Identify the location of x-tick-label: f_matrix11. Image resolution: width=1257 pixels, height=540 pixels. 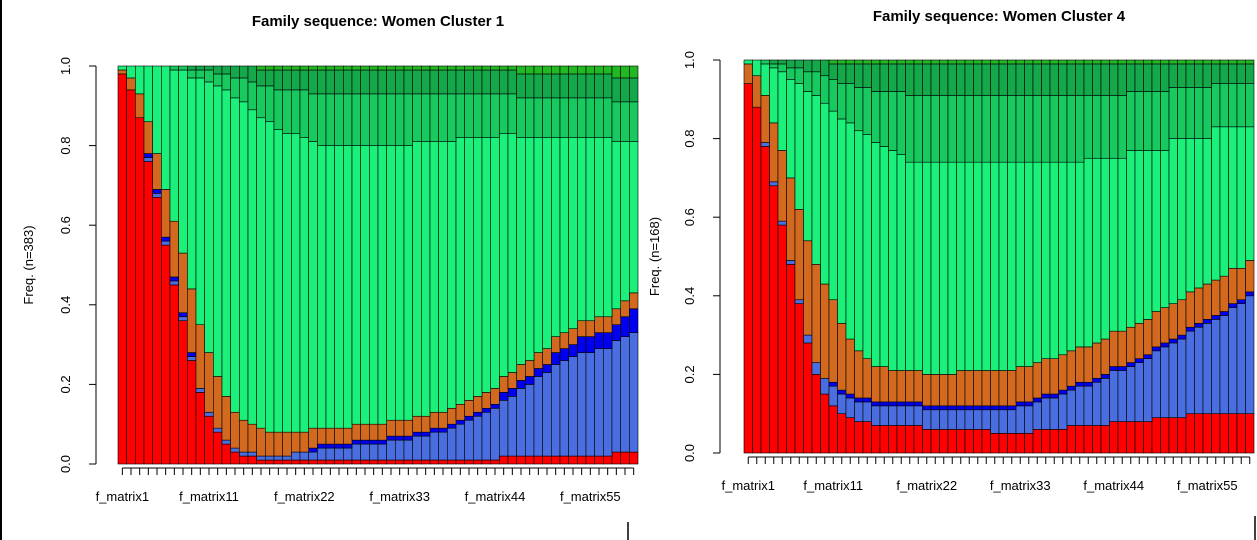
(209, 496).